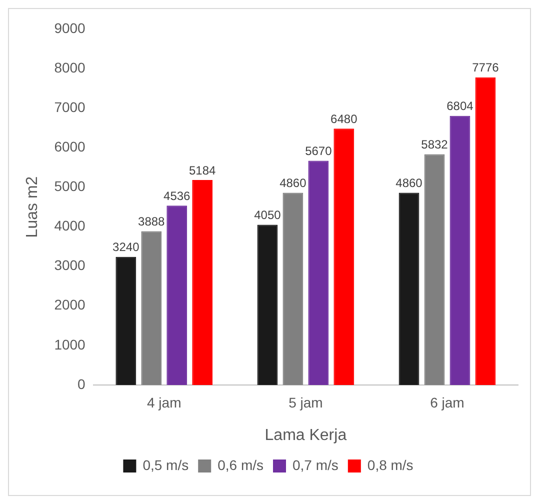 The width and height of the screenshot is (537, 502). I want to click on data-label: 5670, so click(318, 151).